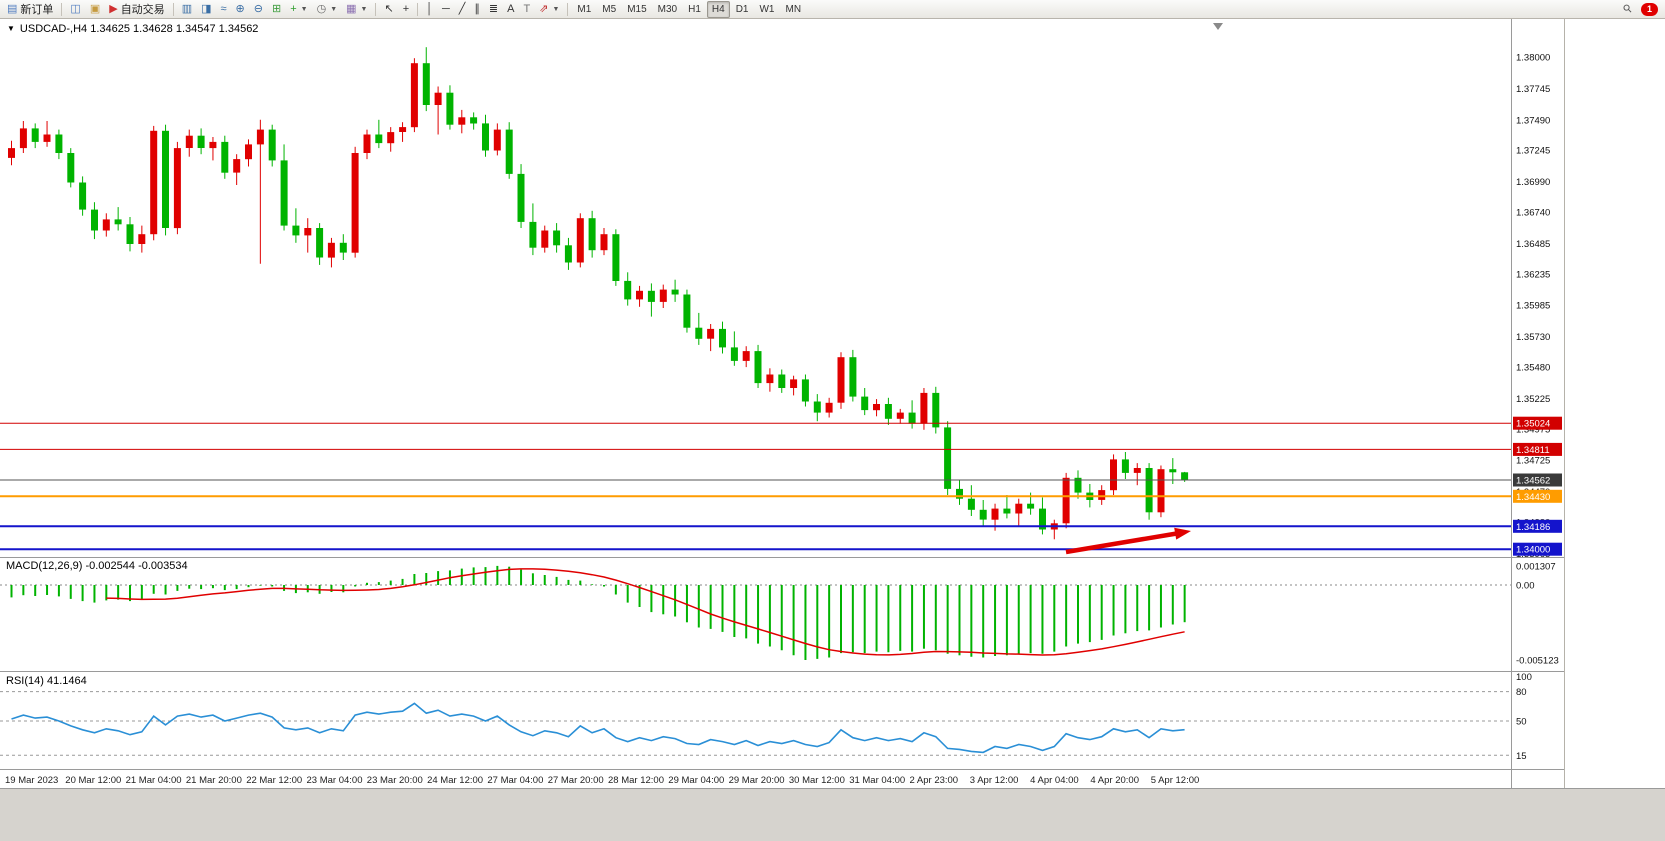  What do you see at coordinates (1533, 368) in the screenshot?
I see `price-axis-label: 1.35480` at bounding box center [1533, 368].